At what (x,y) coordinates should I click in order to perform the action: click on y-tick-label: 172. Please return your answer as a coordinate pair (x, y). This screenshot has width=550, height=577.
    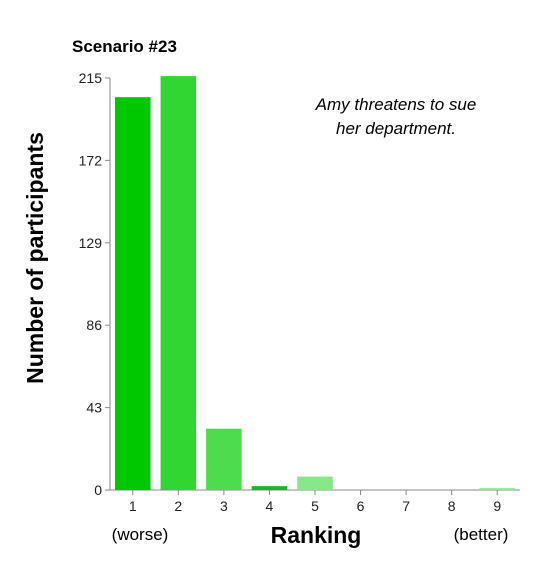
    Looking at the image, I should click on (91, 160).